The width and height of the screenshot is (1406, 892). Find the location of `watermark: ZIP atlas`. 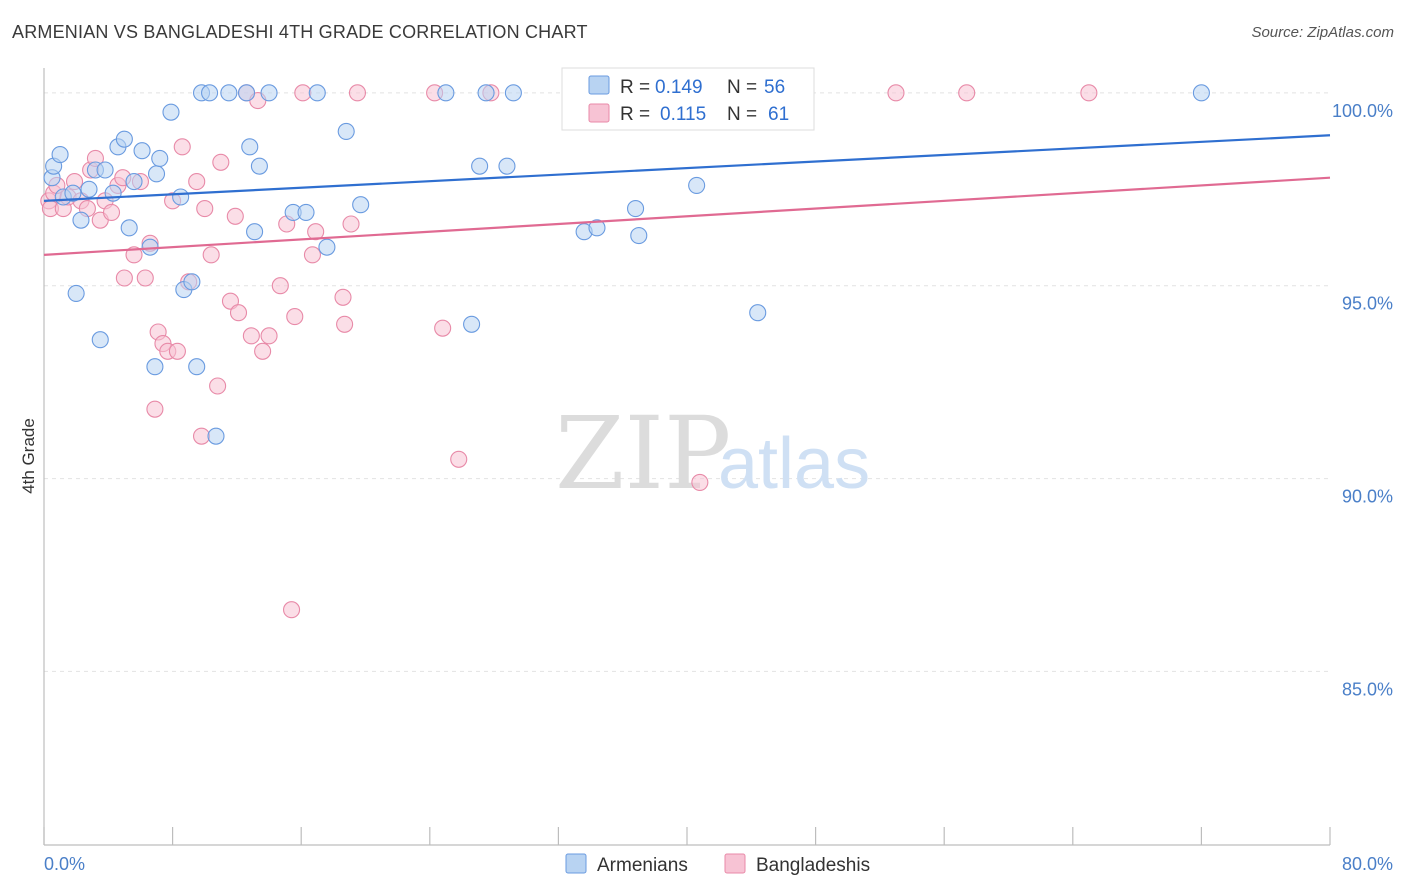

watermark: ZIP atlas is located at coordinates (712, 453).